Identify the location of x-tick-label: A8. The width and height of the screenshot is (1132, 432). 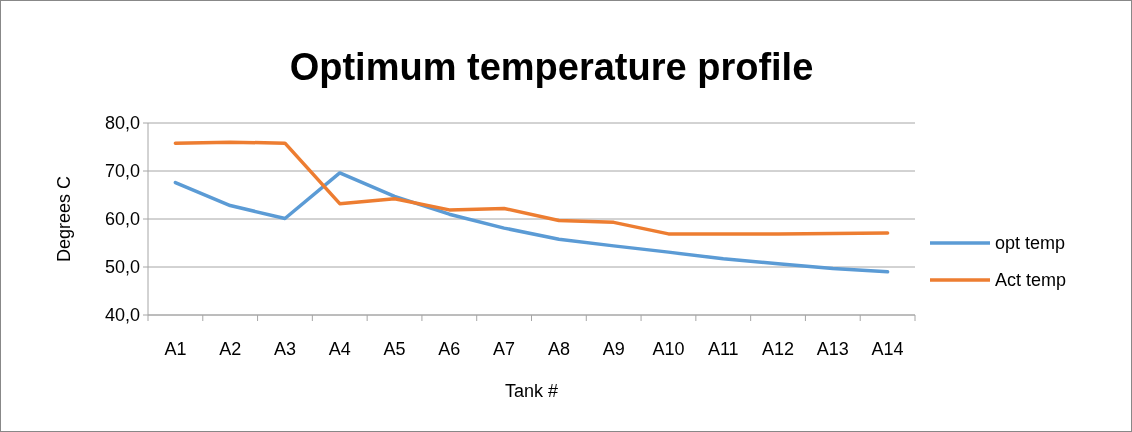
(558, 349).